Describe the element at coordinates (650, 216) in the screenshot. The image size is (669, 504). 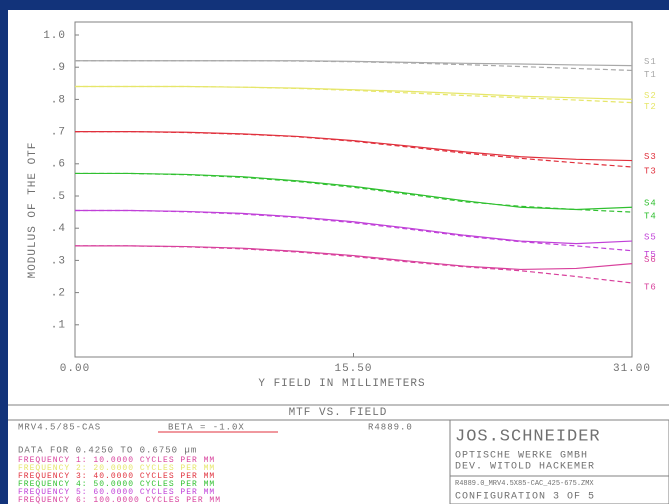
I see `legend-label: T4` at that location.